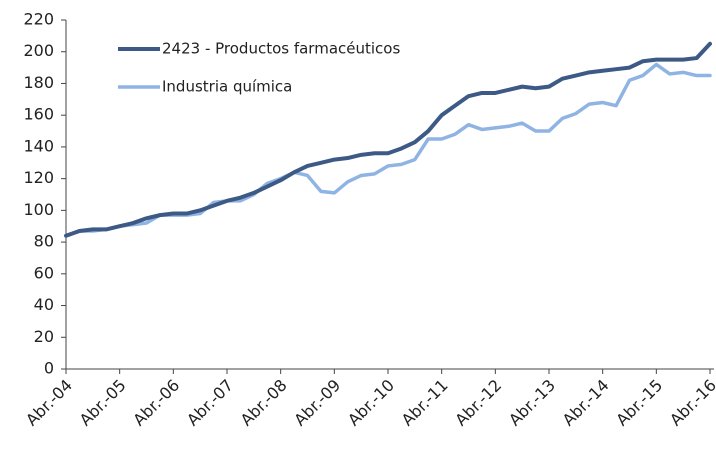 The image size is (716, 455). Describe the element at coordinates (103, 403) in the screenshot. I see `x-tick-label: Abr.-05` at that location.